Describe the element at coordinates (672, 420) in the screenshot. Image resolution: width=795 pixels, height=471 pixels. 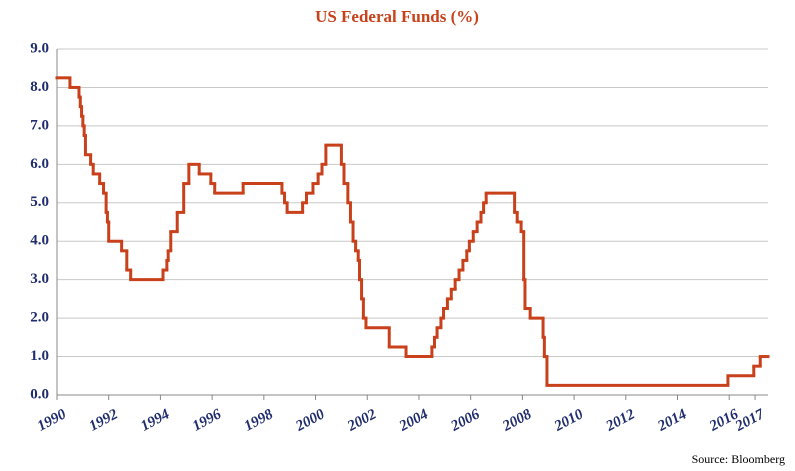
I see `x-tick-label: 2014` at that location.